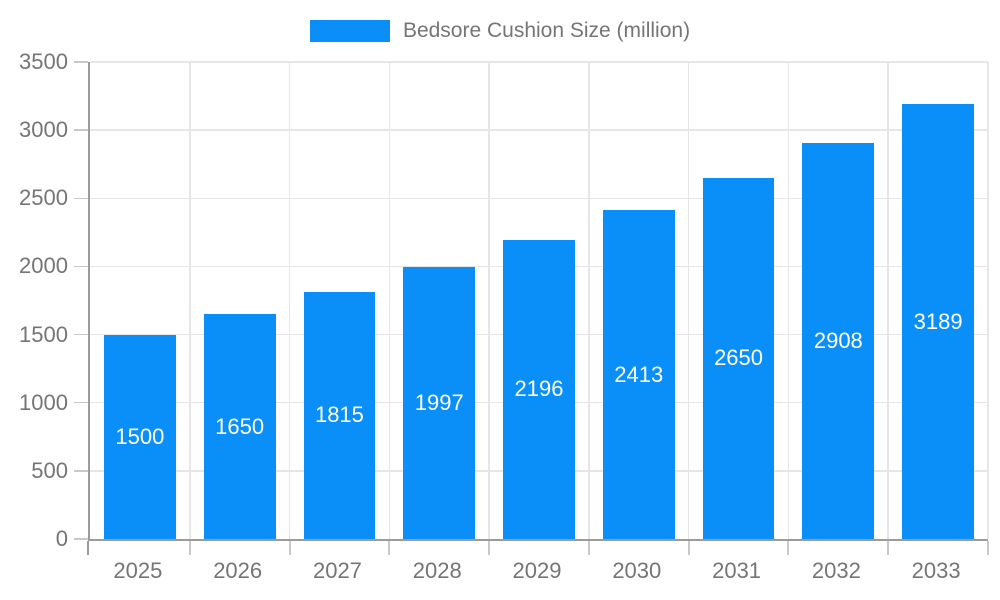 Image resolution: width=1000 pixels, height=600 pixels. I want to click on y-axis-label: 1500, so click(43, 334).